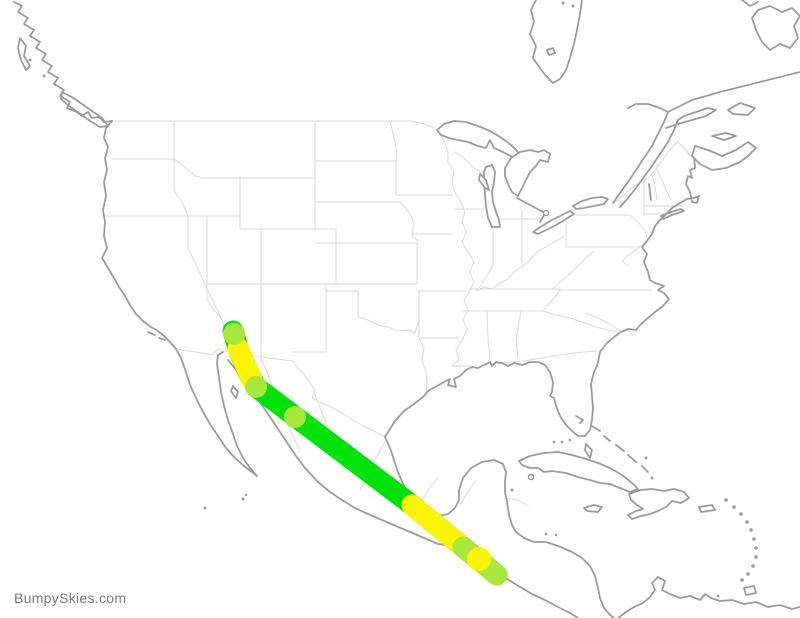 This screenshot has height=618, width=800. I want to click on us-west-coast, so click(139, 235).